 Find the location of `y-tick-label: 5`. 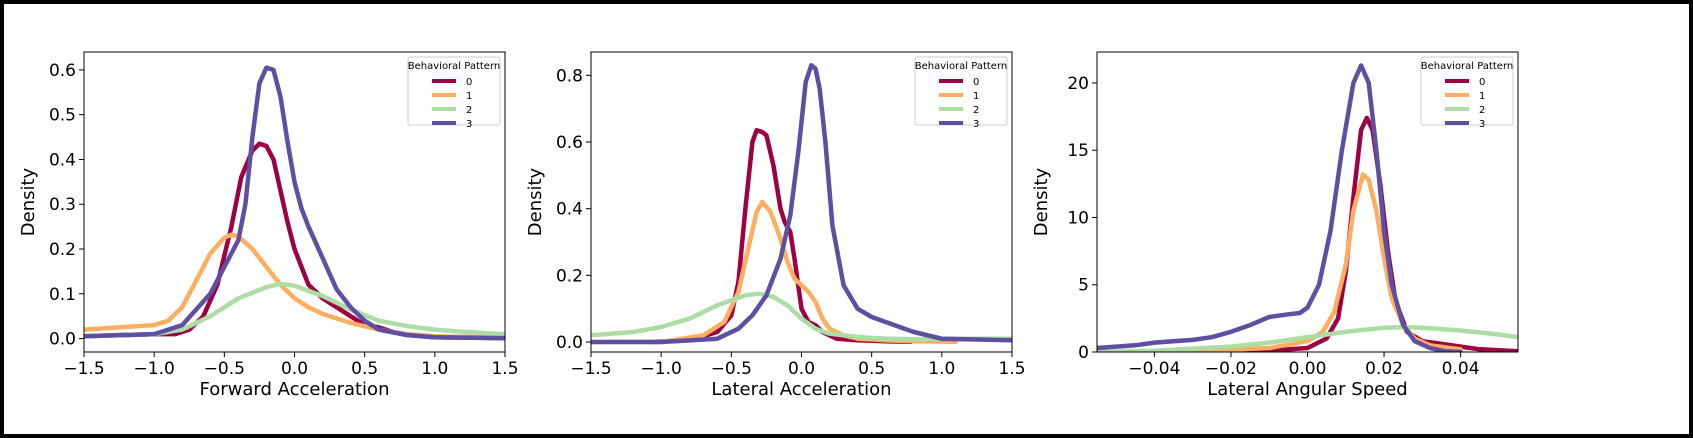

y-tick-label: 5 is located at coordinates (1083, 286).